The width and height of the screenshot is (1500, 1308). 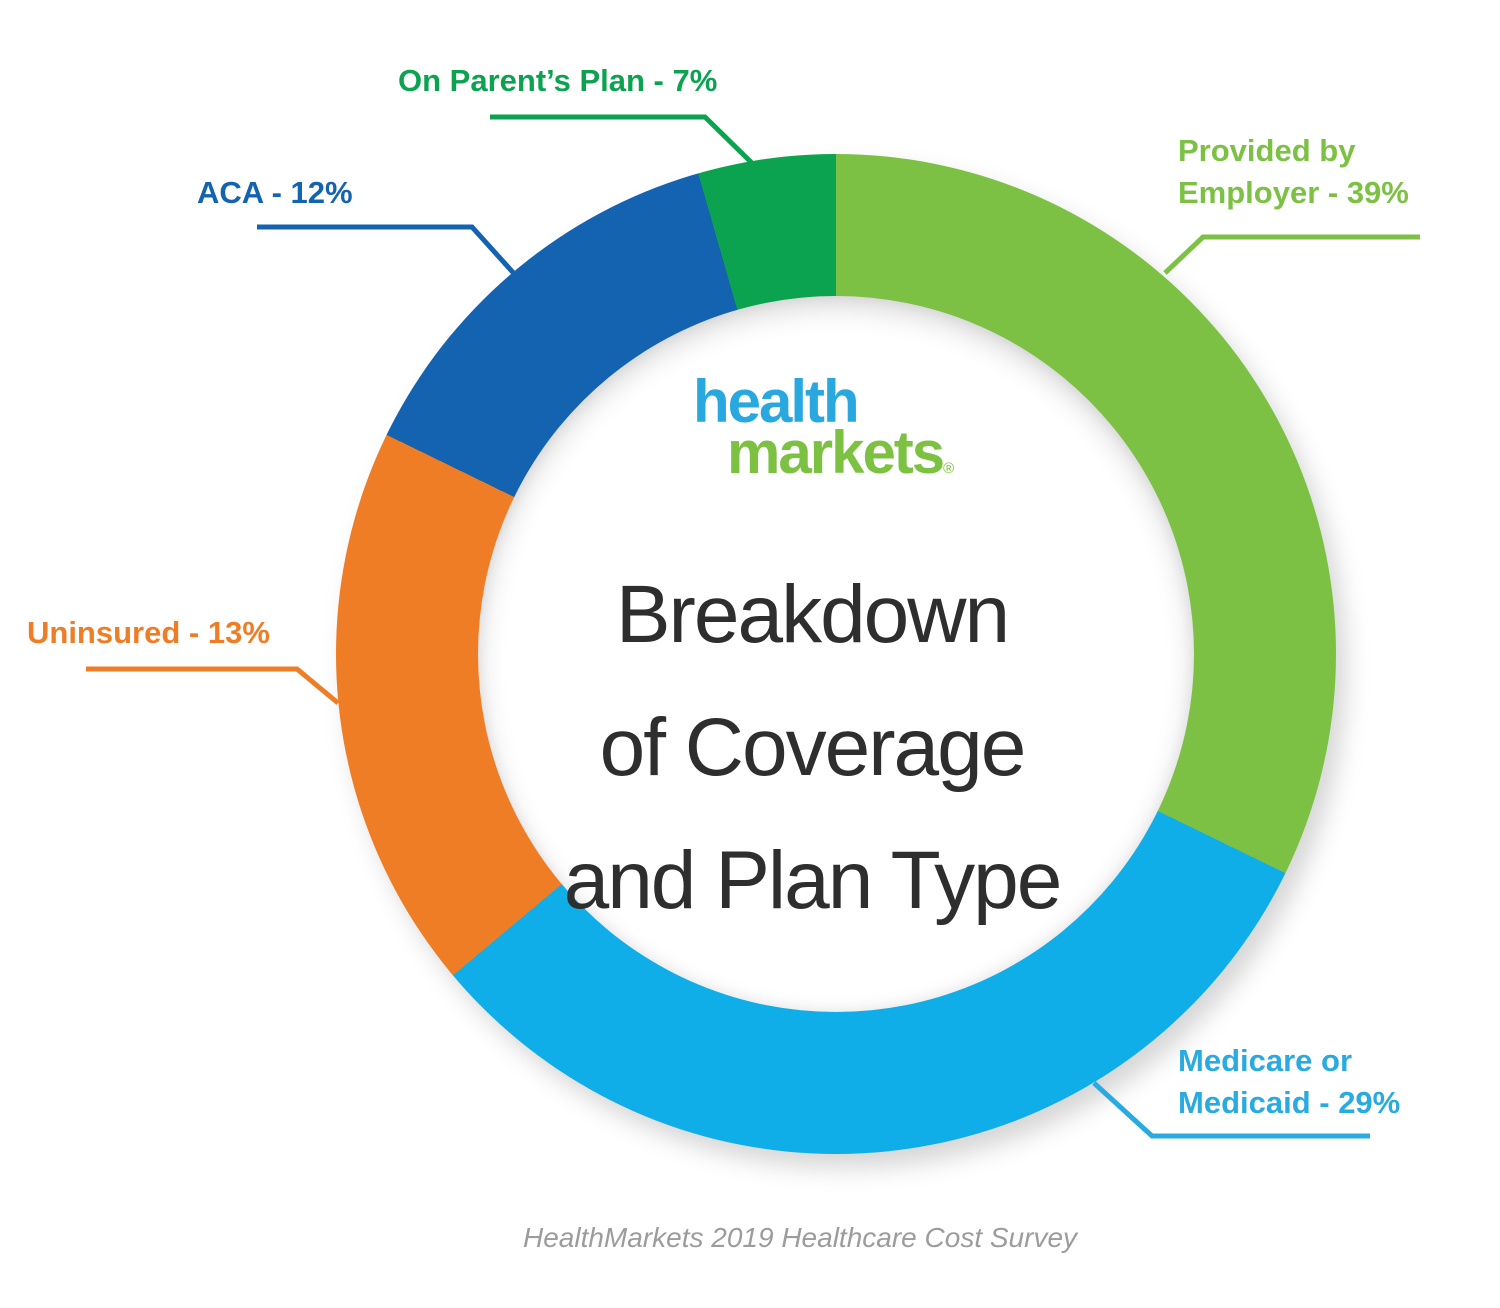 I want to click on chart-title-line-3: and Plan Type, so click(x=813, y=880).